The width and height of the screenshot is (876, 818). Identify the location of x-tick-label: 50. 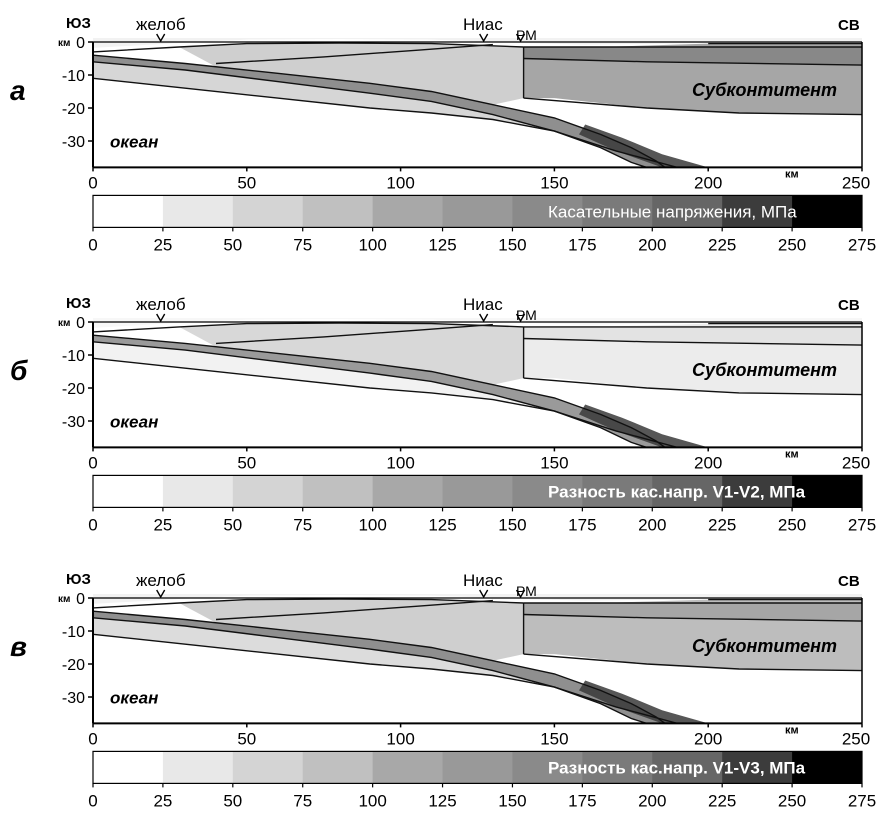
(246, 738).